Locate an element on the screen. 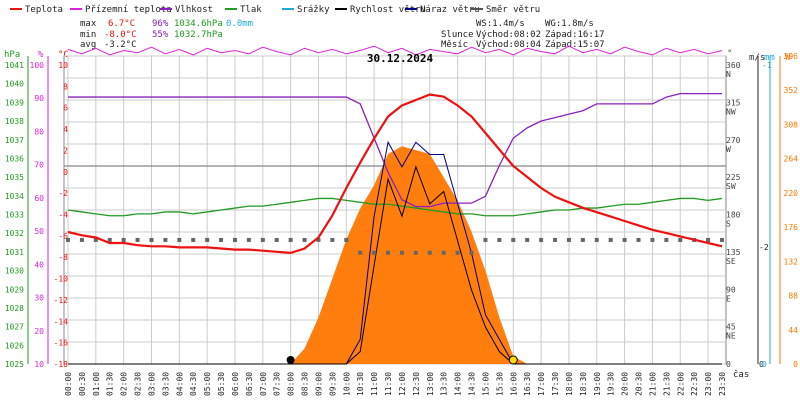  unit-temp: °C is located at coordinates (63, 55).